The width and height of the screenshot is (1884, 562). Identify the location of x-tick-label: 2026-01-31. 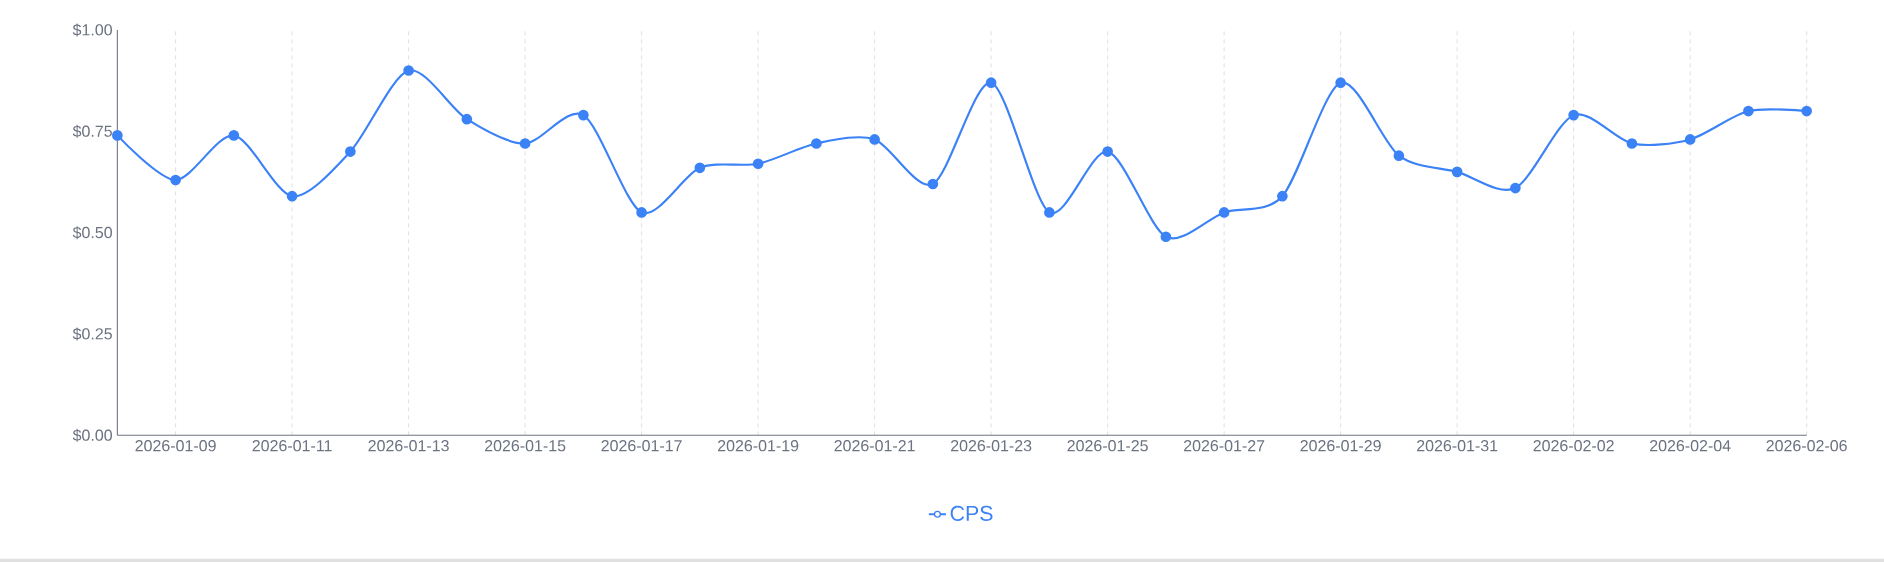
(1457, 446).